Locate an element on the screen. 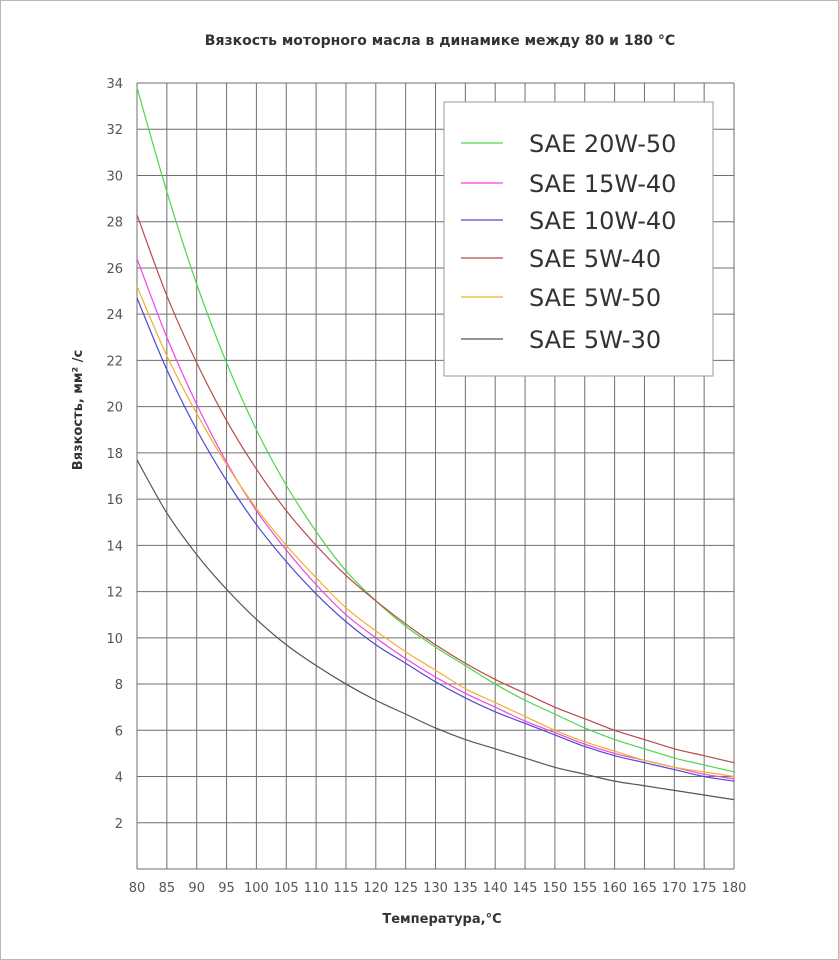 The height and width of the screenshot is (960, 839). x-tick-label: 80 is located at coordinates (137, 888).